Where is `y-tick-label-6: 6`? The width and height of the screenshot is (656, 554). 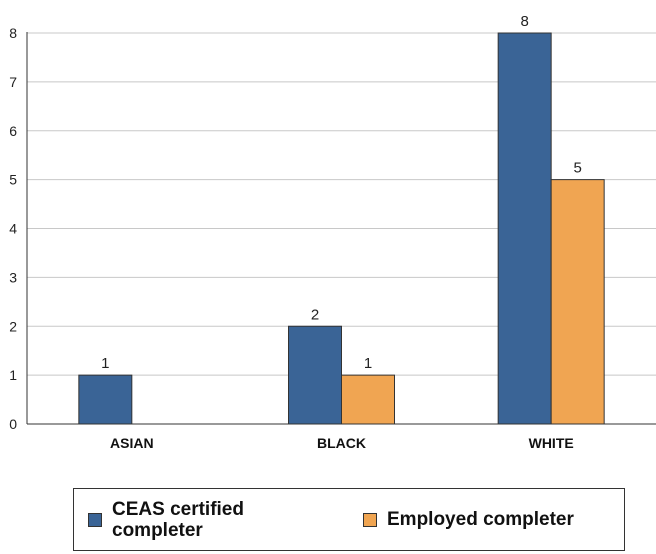 y-tick-label-6: 6 is located at coordinates (13, 131).